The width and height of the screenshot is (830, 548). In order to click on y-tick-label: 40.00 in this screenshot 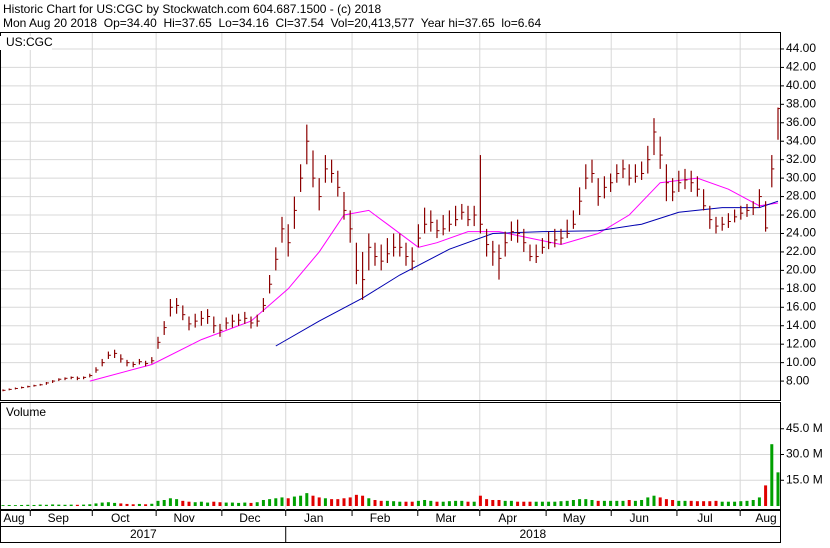, I will do `click(801, 85)`.